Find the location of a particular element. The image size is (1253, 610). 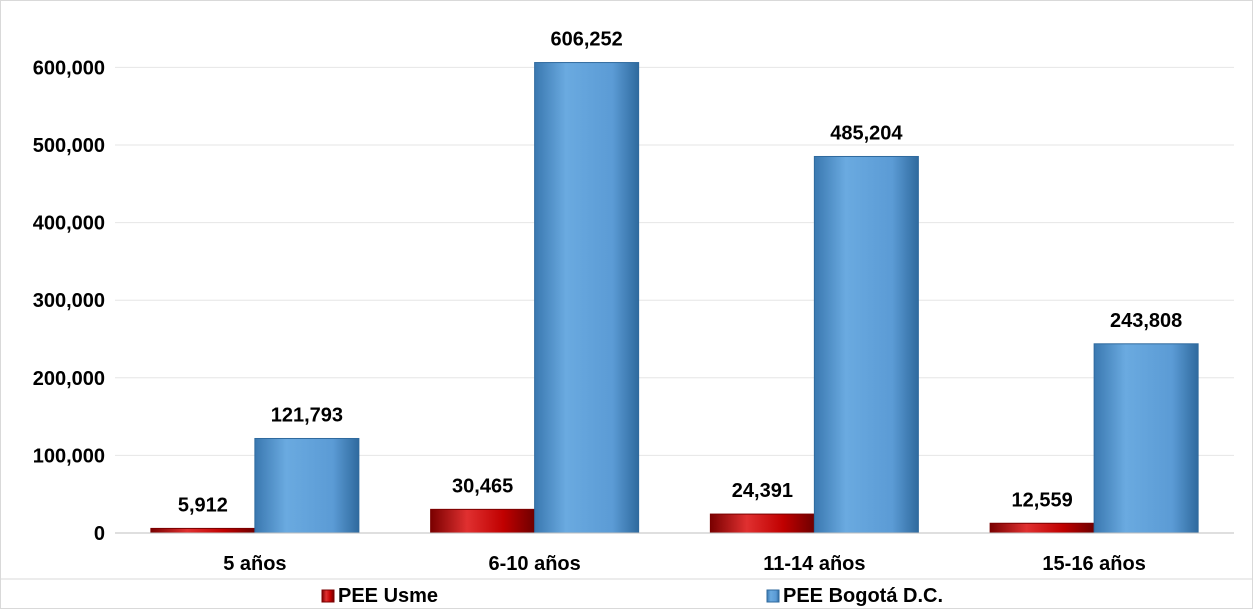

y-tick-label: 500,000 is located at coordinates (69, 146).